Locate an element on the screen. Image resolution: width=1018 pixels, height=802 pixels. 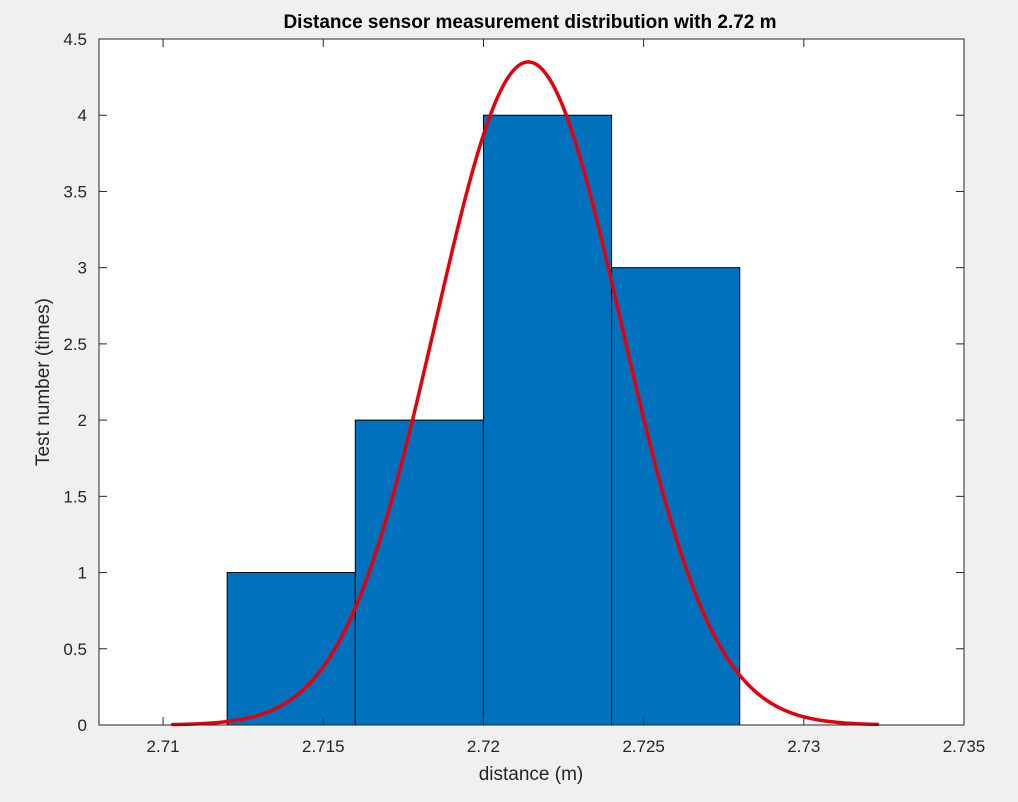
x-tick-label: 2.725 is located at coordinates (643, 746).